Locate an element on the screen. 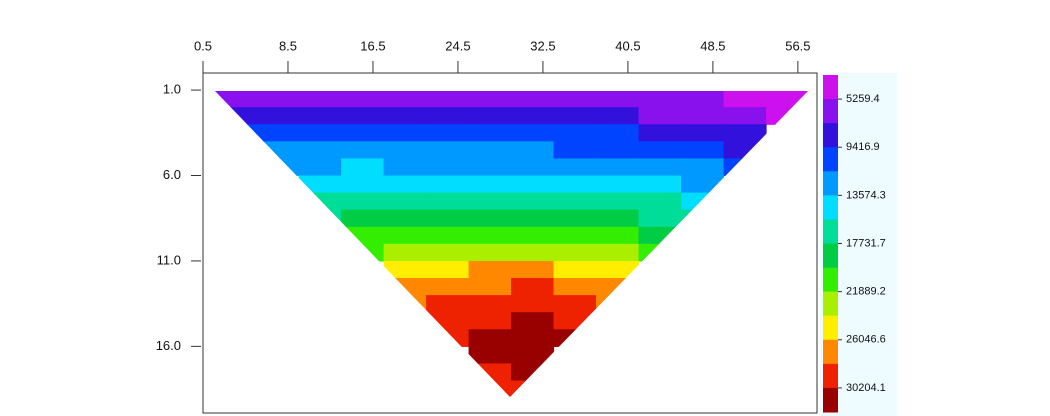 The height and width of the screenshot is (416, 1050). y-tick-label: 1.0 is located at coordinates (172, 89).